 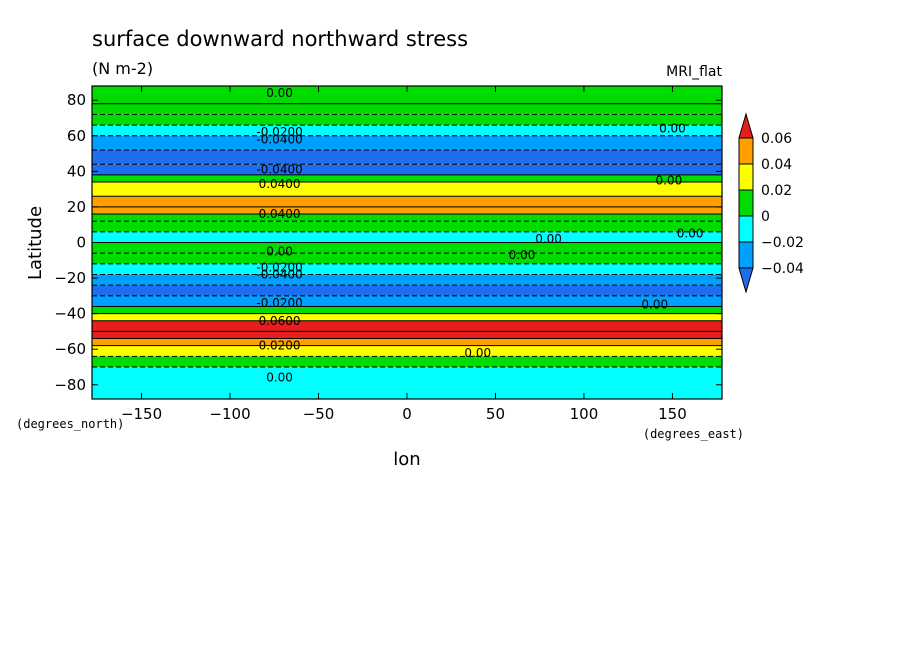 What do you see at coordinates (280, 321) in the screenshot?
I see `contour-label: 0.0600` at bounding box center [280, 321].